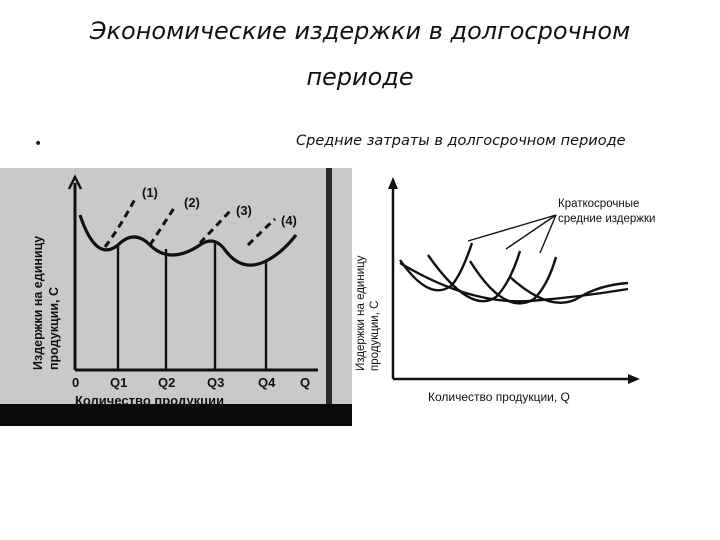 The image size is (720, 540). Describe the element at coordinates (329, 286) in the screenshot. I see `left-figure-edge-dark` at that location.